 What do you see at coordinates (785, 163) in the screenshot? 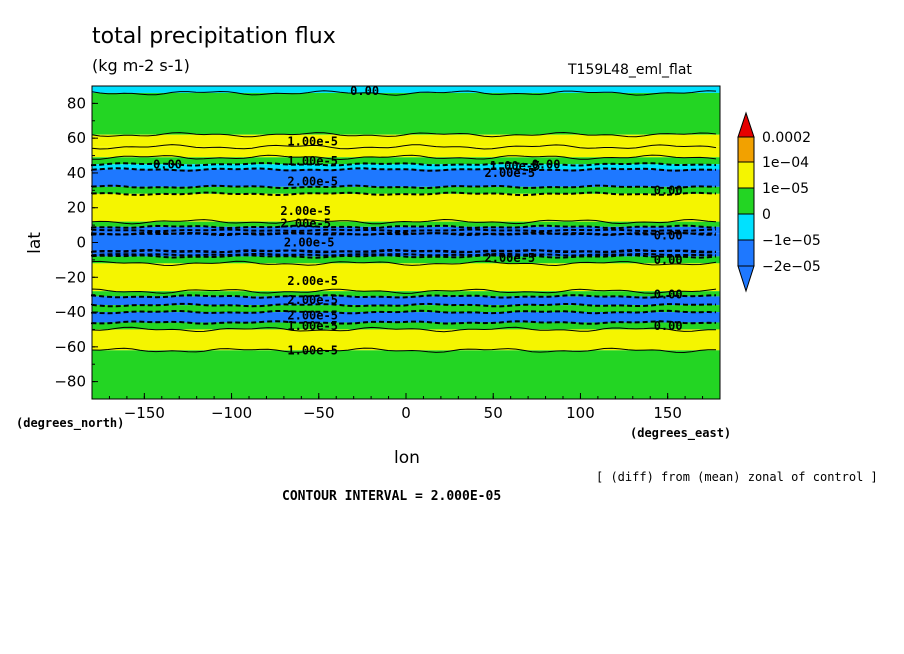
I see `colorbar-label: 1e−04` at bounding box center [785, 163].